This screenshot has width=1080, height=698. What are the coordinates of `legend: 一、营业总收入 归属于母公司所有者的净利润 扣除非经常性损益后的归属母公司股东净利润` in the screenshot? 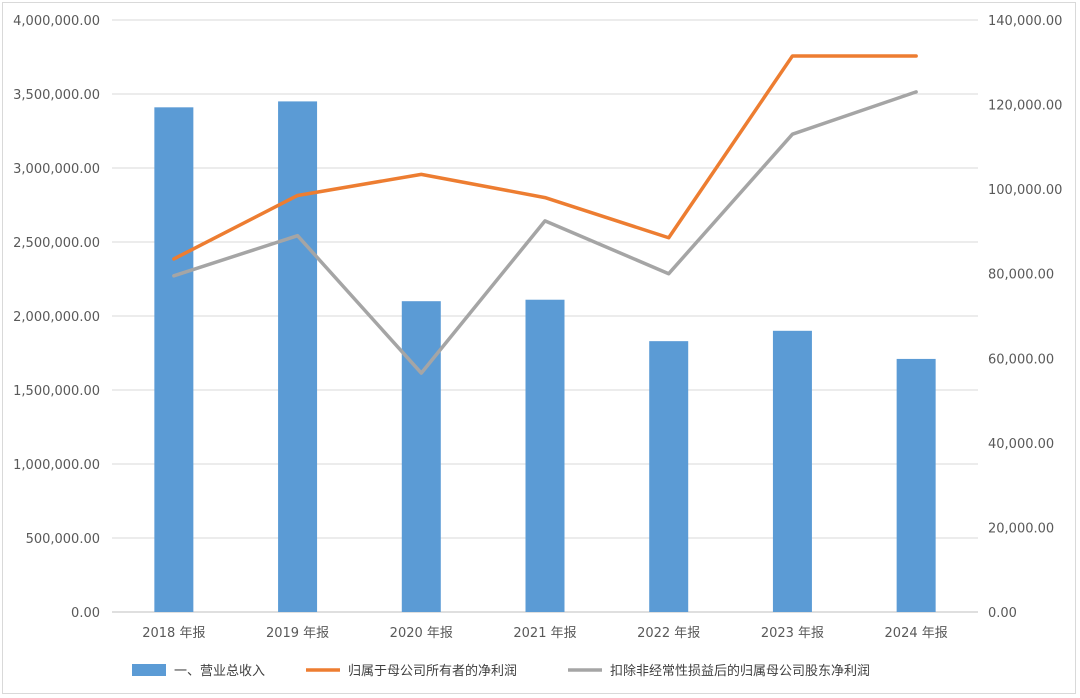 It's located at (501, 671).